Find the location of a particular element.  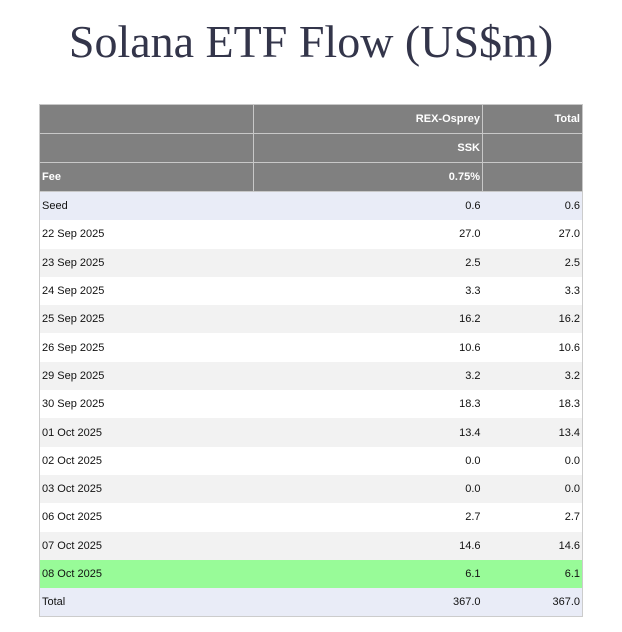

table-cell: 07 Oct 2025 is located at coordinates (146, 545).